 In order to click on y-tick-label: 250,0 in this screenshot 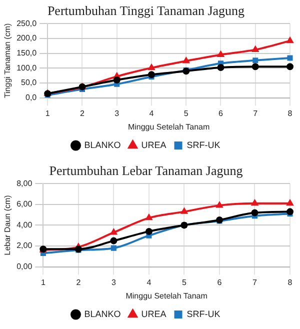, I will do `click(27, 23)`.